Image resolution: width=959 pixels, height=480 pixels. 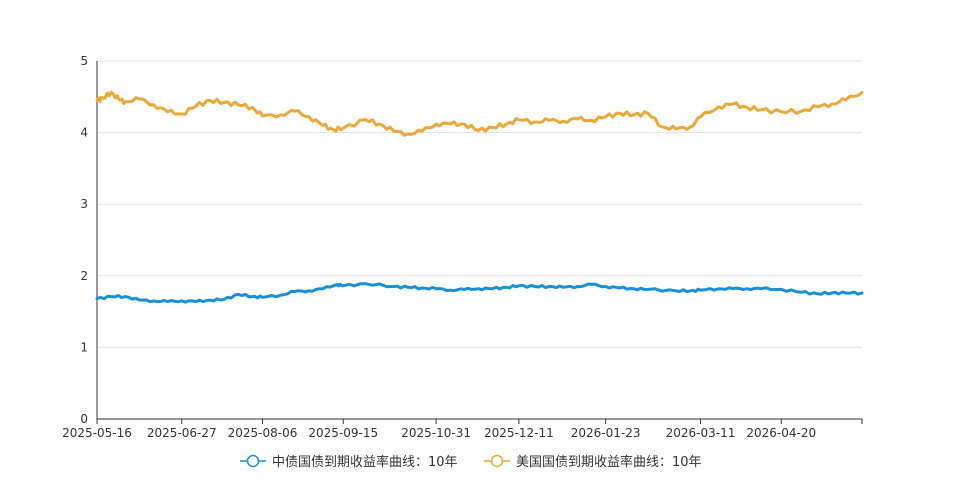 I want to click on y-tick-label: 4, so click(x=84, y=133).